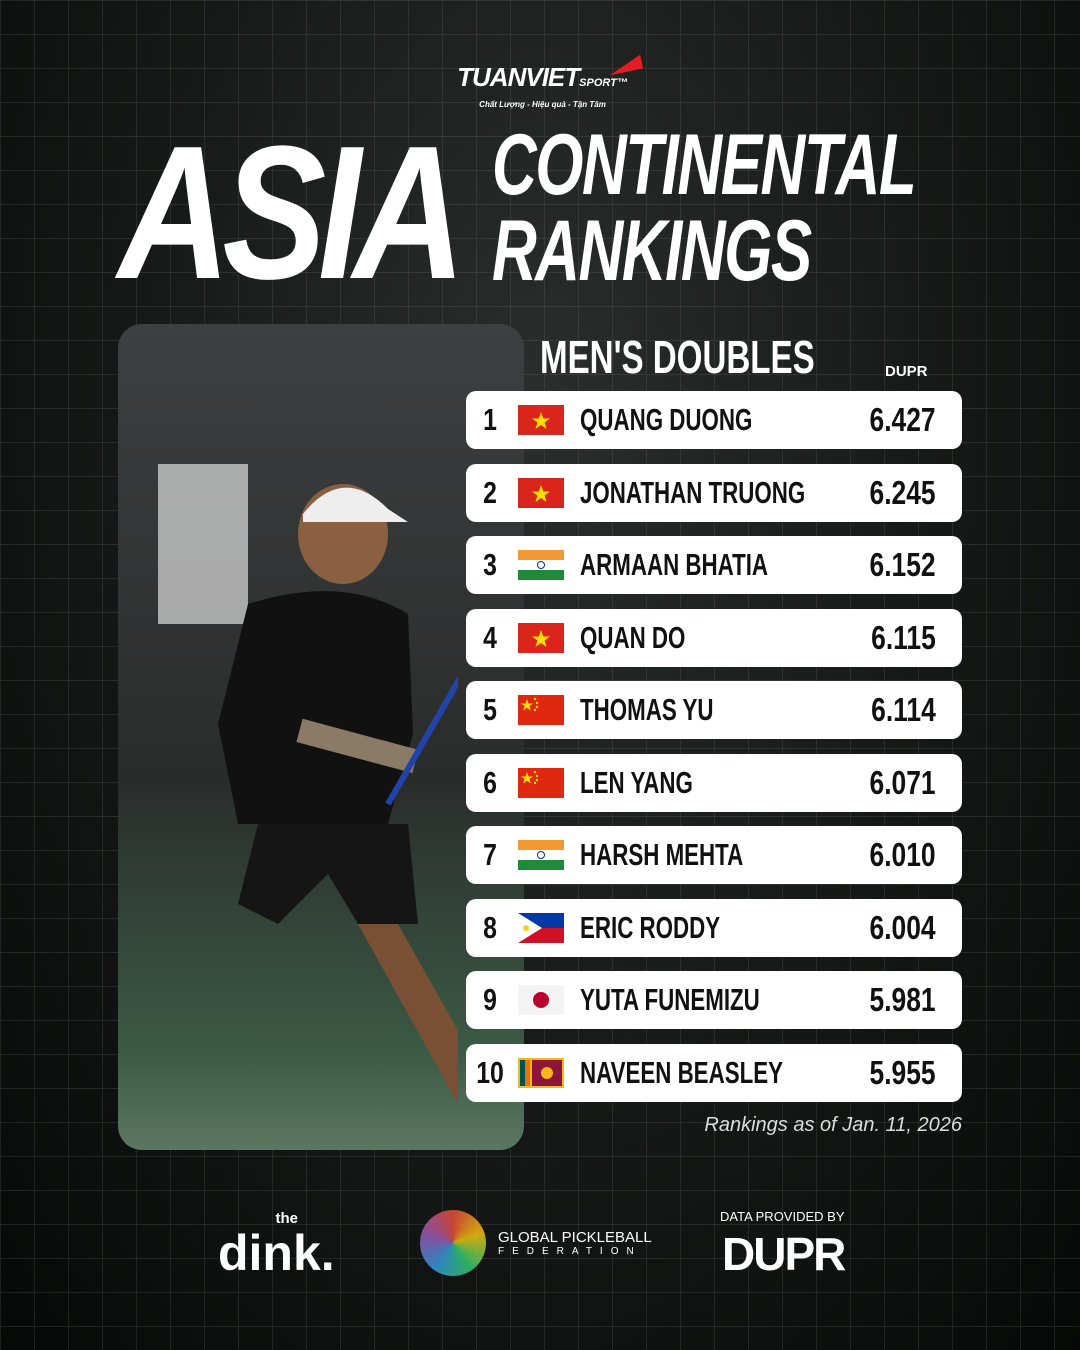 This screenshot has height=1350, width=1080. I want to click on ranking-row: 1 QUANG DUONG 6.427, so click(714, 420).